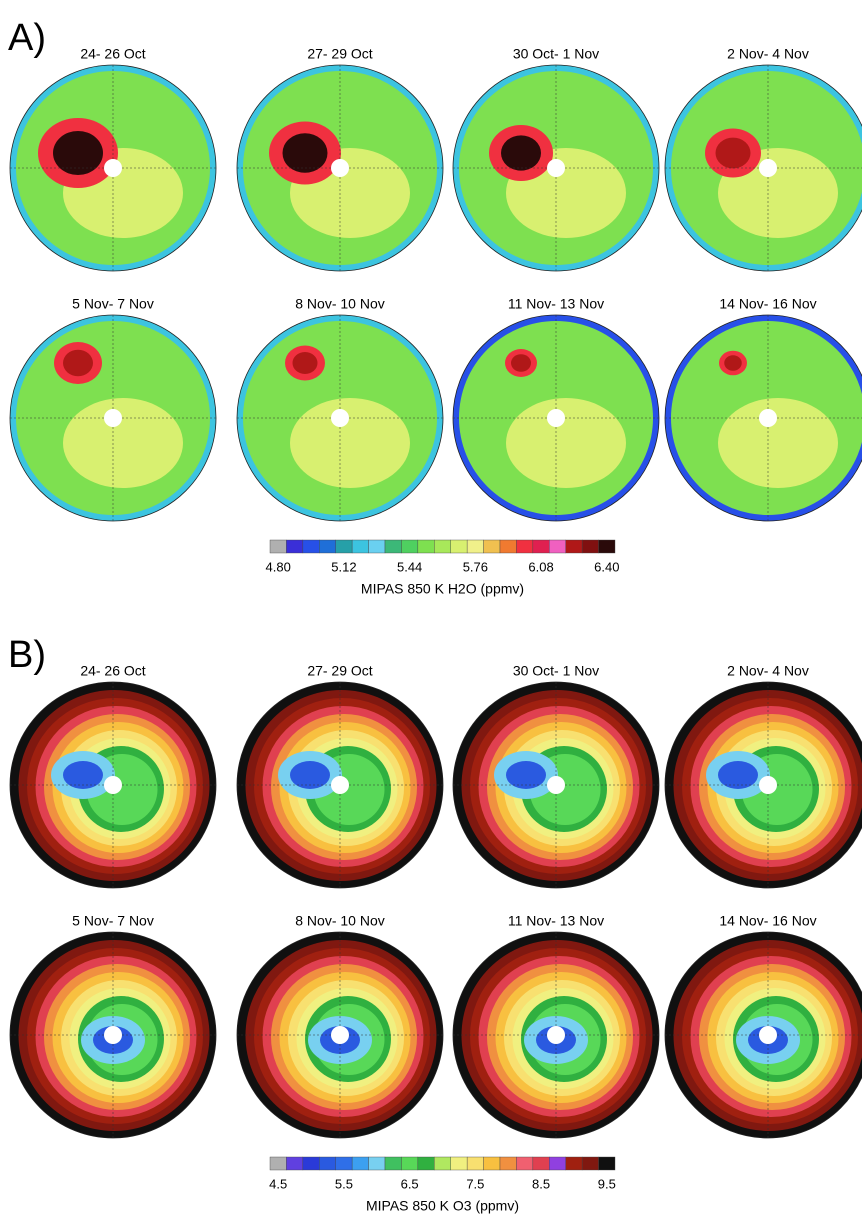  I want to click on colorbar-title: MIPAS 850 K H2O (ppmv), so click(442, 589).